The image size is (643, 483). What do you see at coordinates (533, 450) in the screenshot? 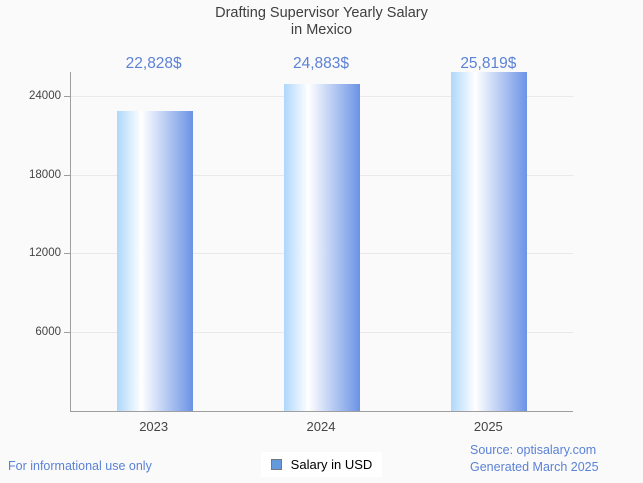
I see `source-text: Source: optisalary.com` at bounding box center [533, 450].